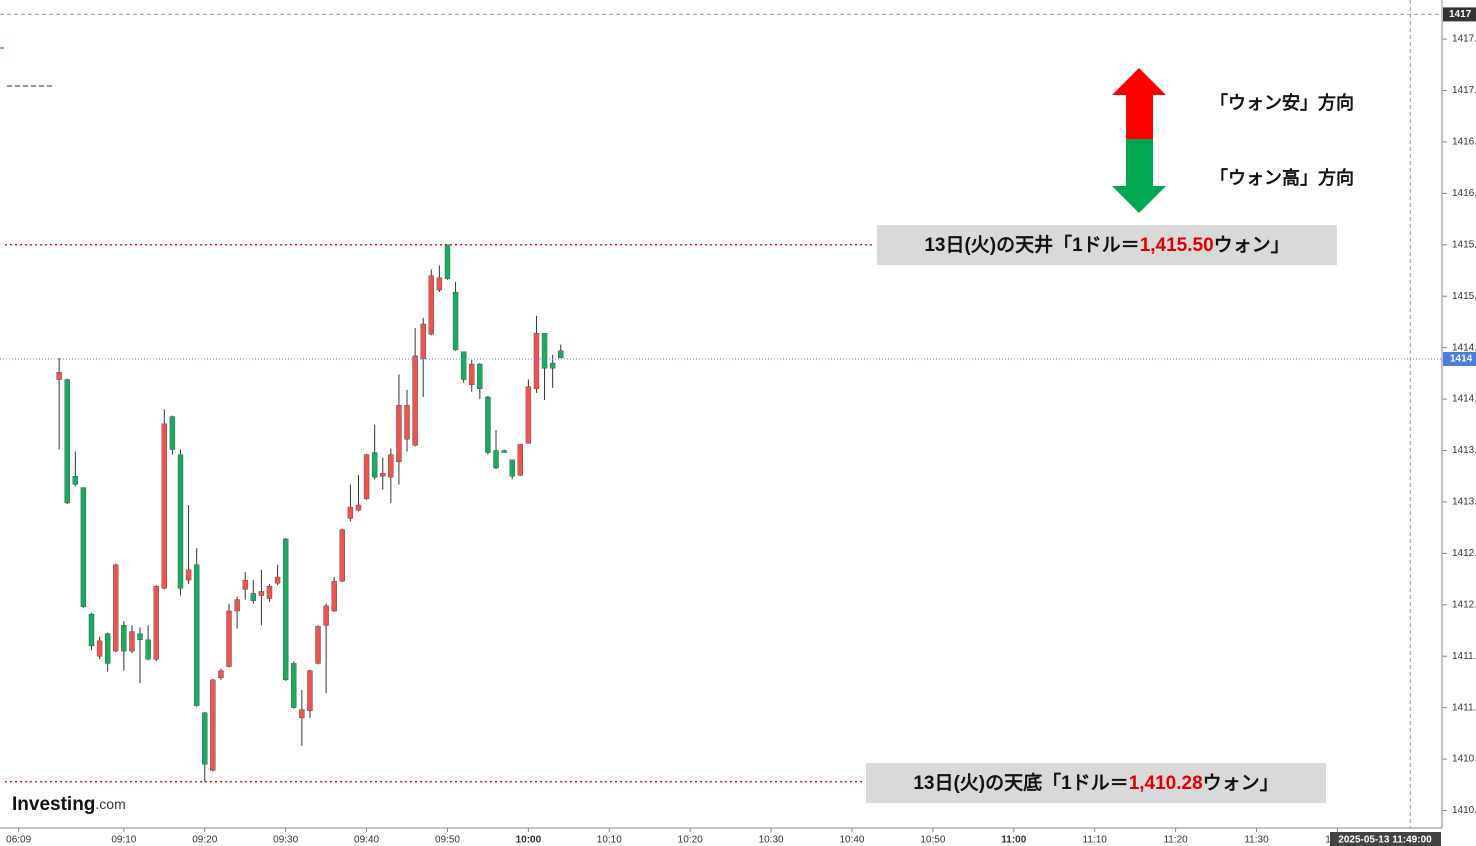  I want to click on y-tick-label: 1417.00, so click(1464, 90).